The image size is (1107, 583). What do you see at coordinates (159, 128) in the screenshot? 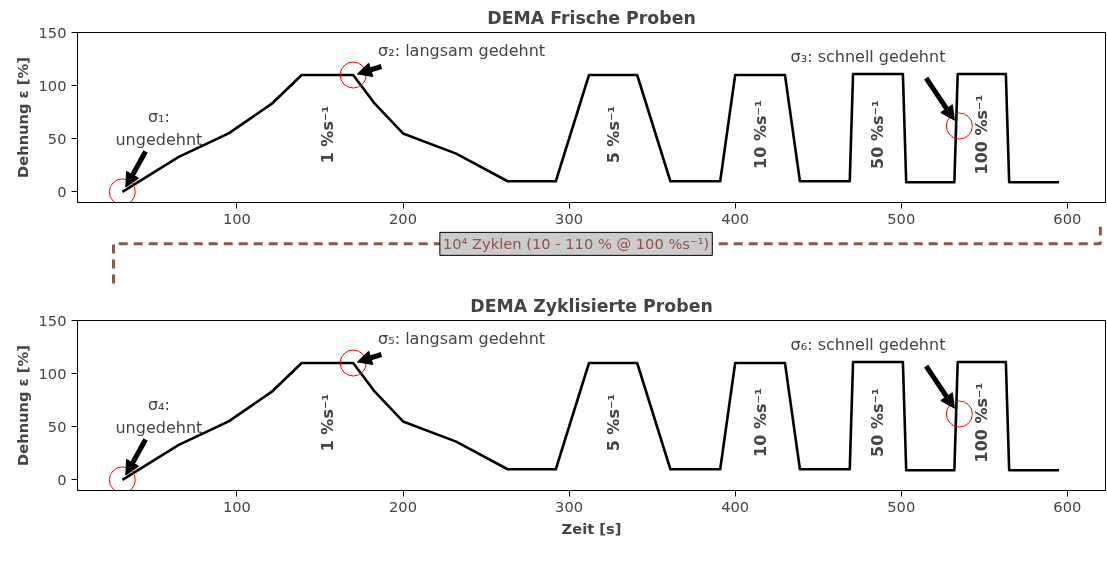
I see `annotation: σ₁: ungedehnt` at bounding box center [159, 128].